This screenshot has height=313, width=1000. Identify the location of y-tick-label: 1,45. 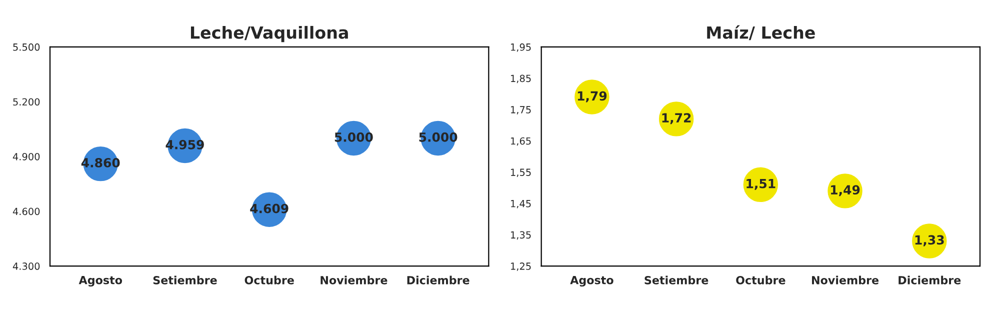
(521, 204).